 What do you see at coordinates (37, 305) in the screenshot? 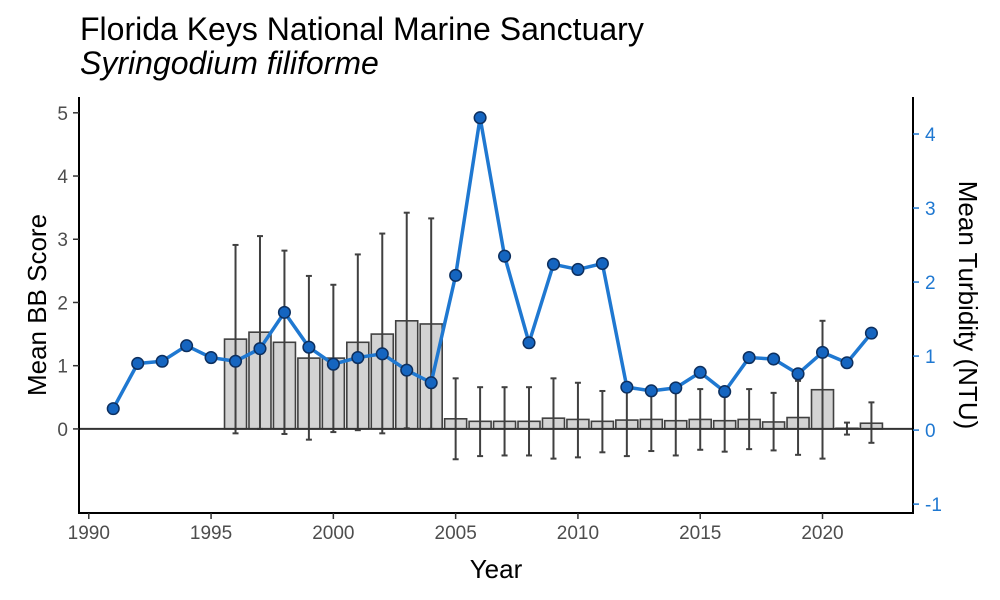
I see `y-axis-title: Mean BB Score` at bounding box center [37, 305].